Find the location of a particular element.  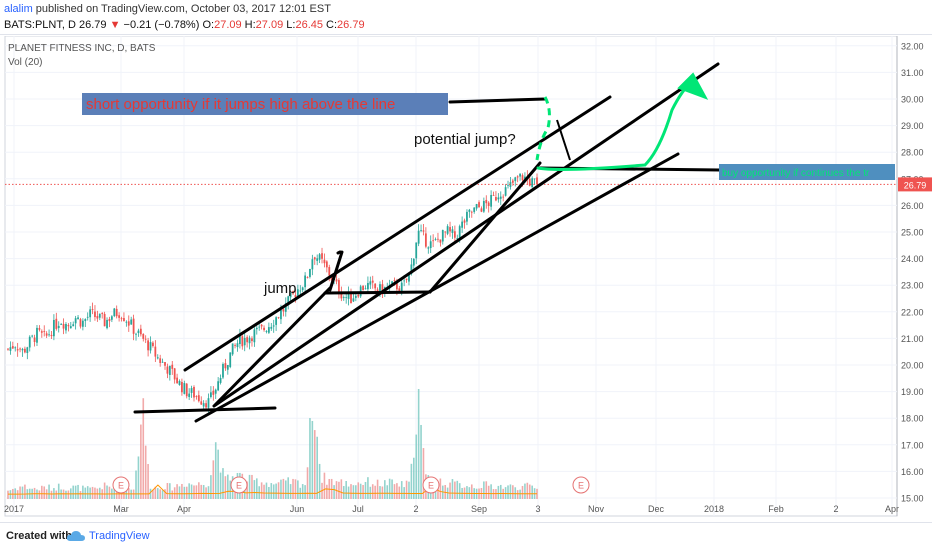

tradingview-cloud-icon is located at coordinates (75, 536).